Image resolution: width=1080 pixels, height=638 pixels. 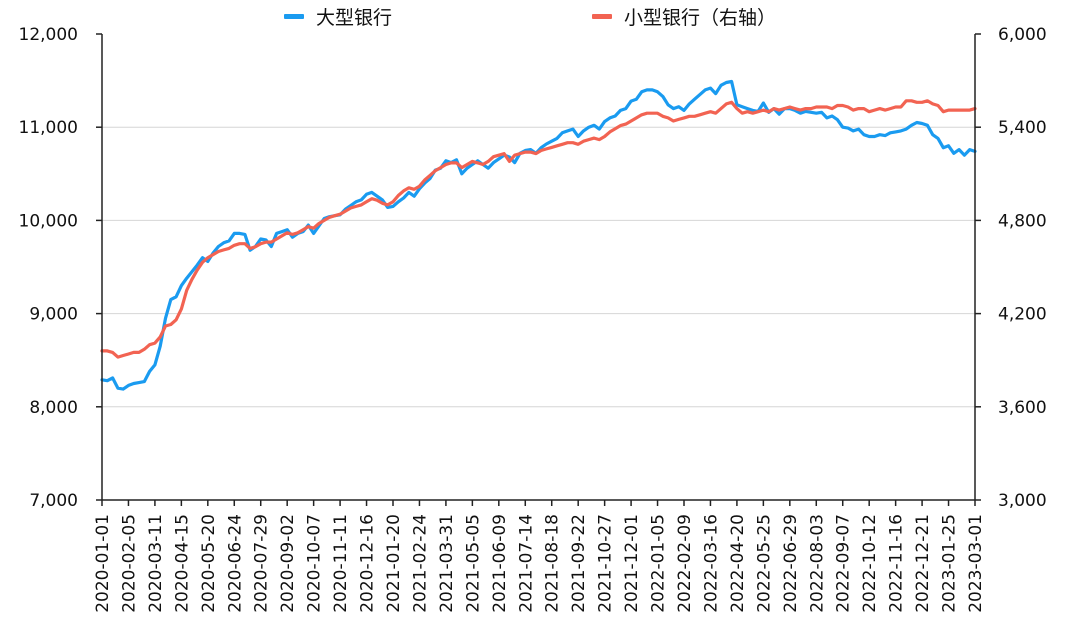 I want to click on x-tick-label: 2022-05-25, so click(x=764, y=563).